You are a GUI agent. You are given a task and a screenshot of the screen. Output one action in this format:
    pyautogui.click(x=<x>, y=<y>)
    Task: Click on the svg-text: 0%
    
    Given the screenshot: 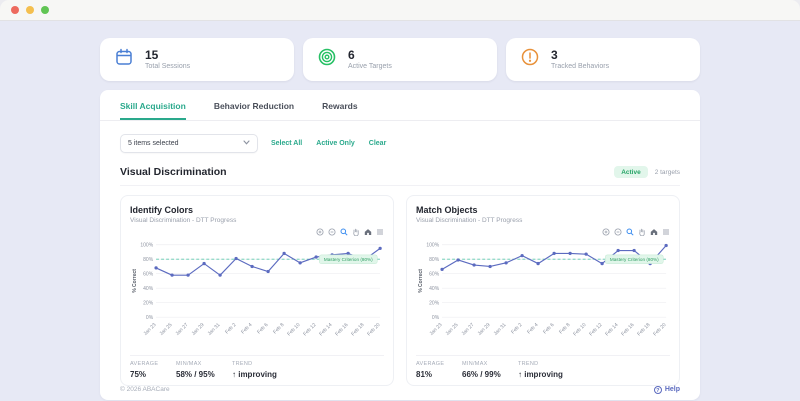 What is the action you would take?
    pyautogui.click(x=436, y=318)
    